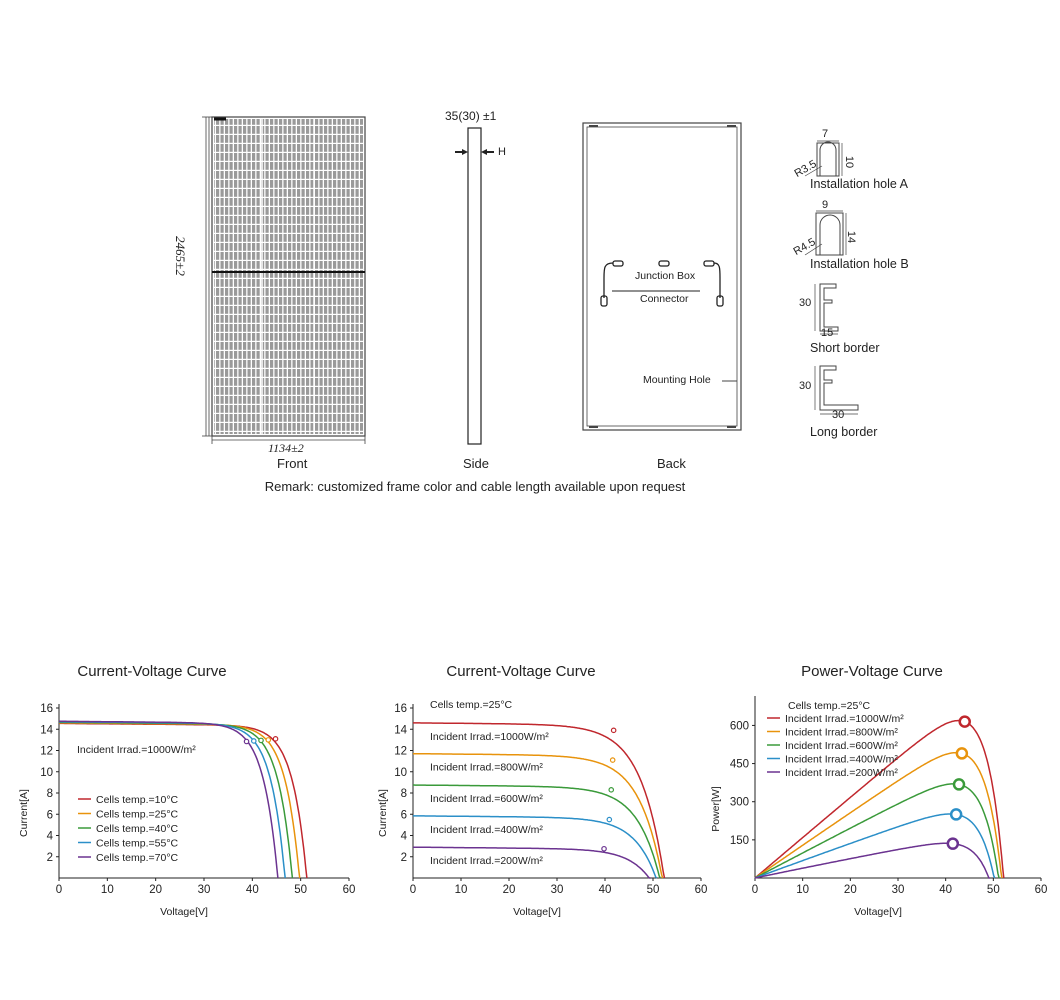 The image size is (1060, 1000). Describe the element at coordinates (664, 299) in the screenshot. I see `connector-label: Connector` at that location.